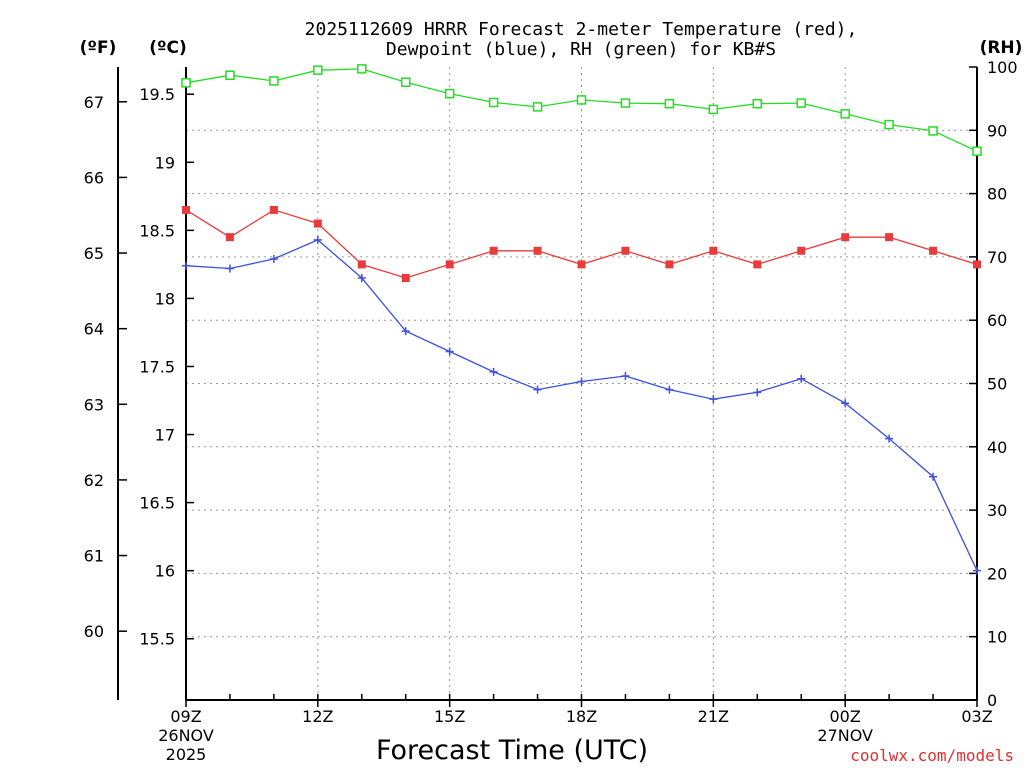 The image size is (1024, 768). Describe the element at coordinates (317, 716) in the screenshot. I see `time-tick-label: 12Z` at that location.